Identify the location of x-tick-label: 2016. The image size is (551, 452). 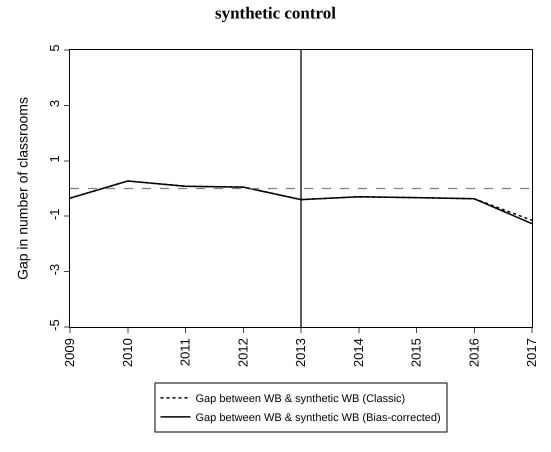
(474, 353).